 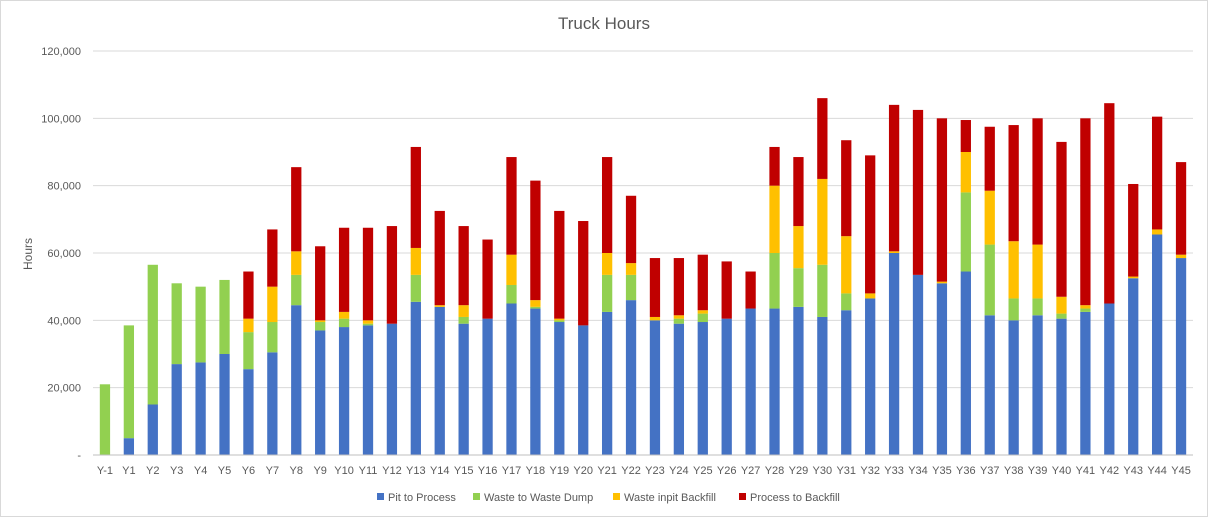 What do you see at coordinates (79, 456) in the screenshot?
I see `y-tick-label: -` at bounding box center [79, 456].